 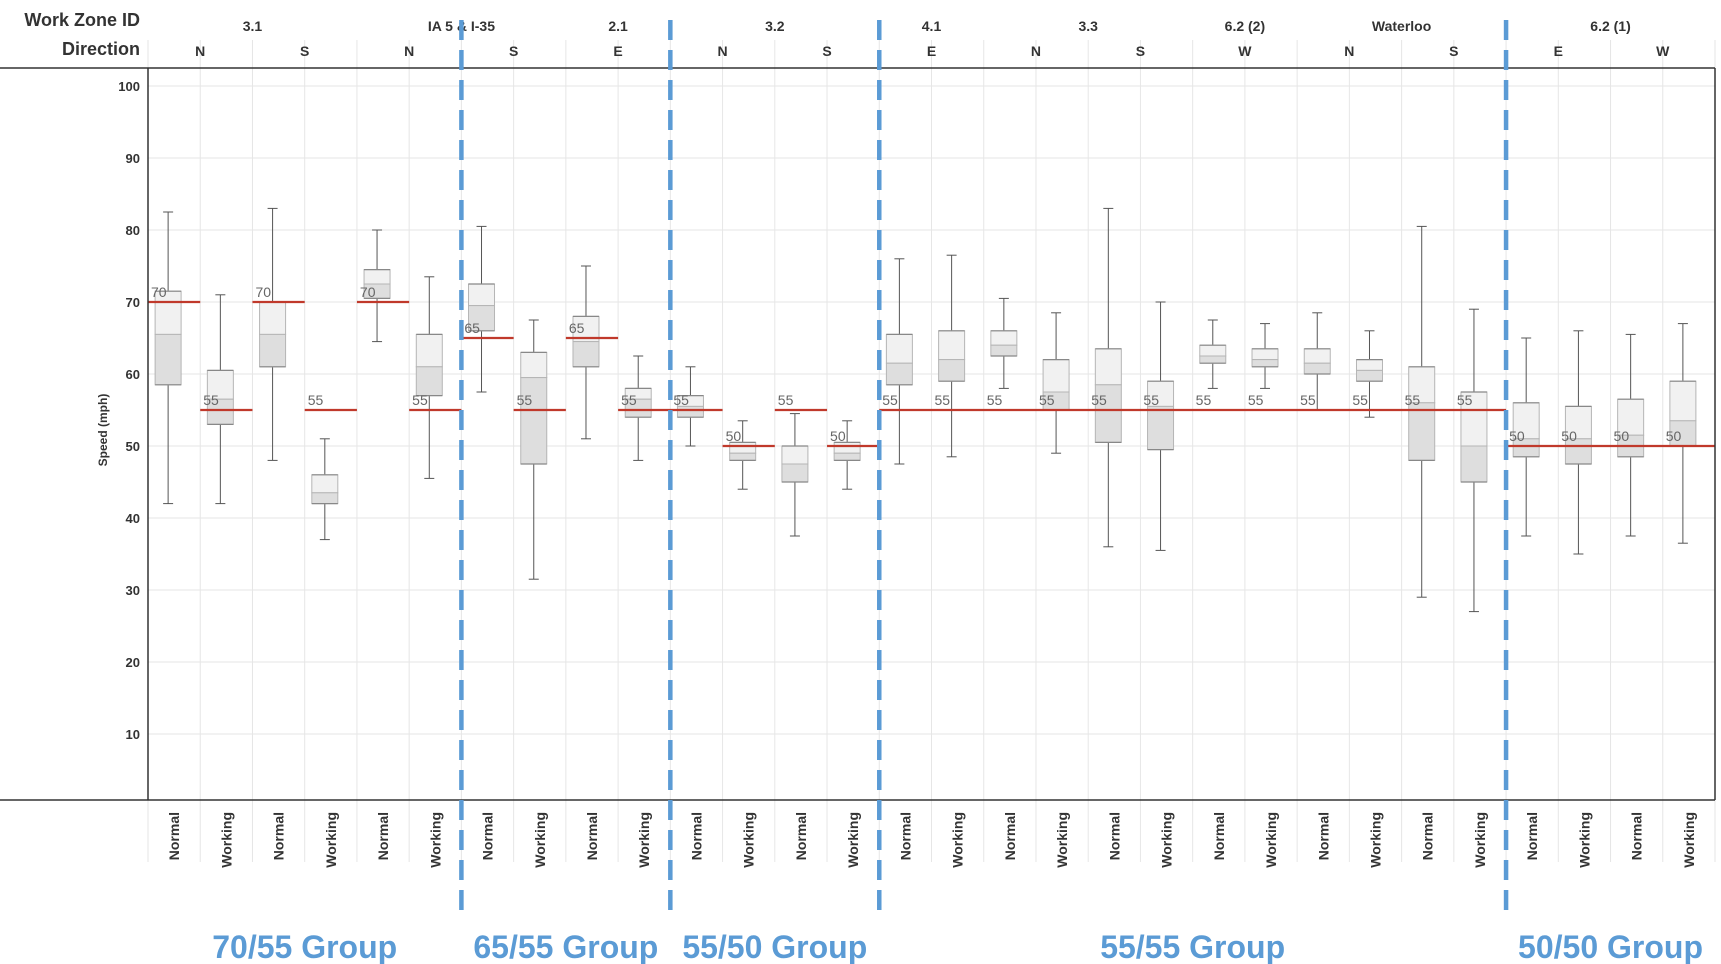 I want to click on direction-label: E, so click(x=1558, y=51).